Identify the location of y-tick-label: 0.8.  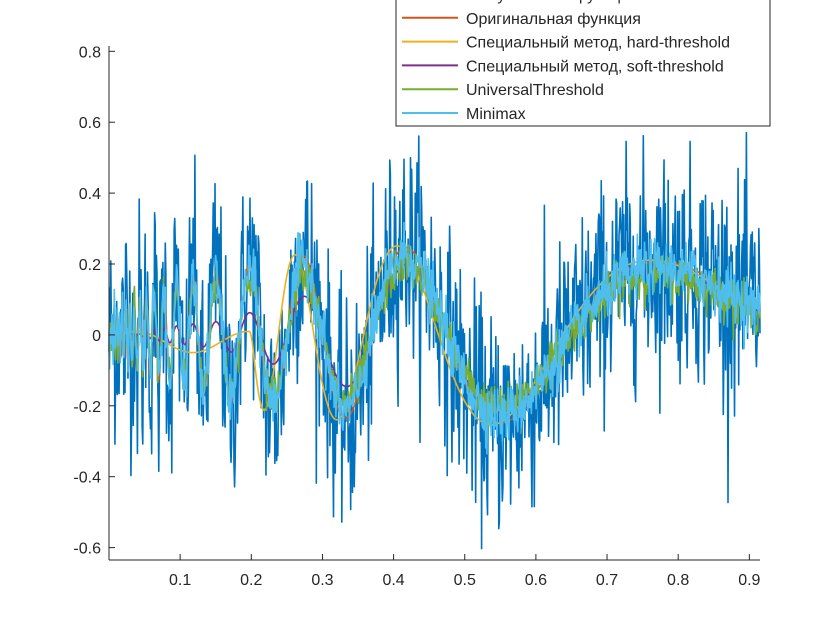
(90, 52).